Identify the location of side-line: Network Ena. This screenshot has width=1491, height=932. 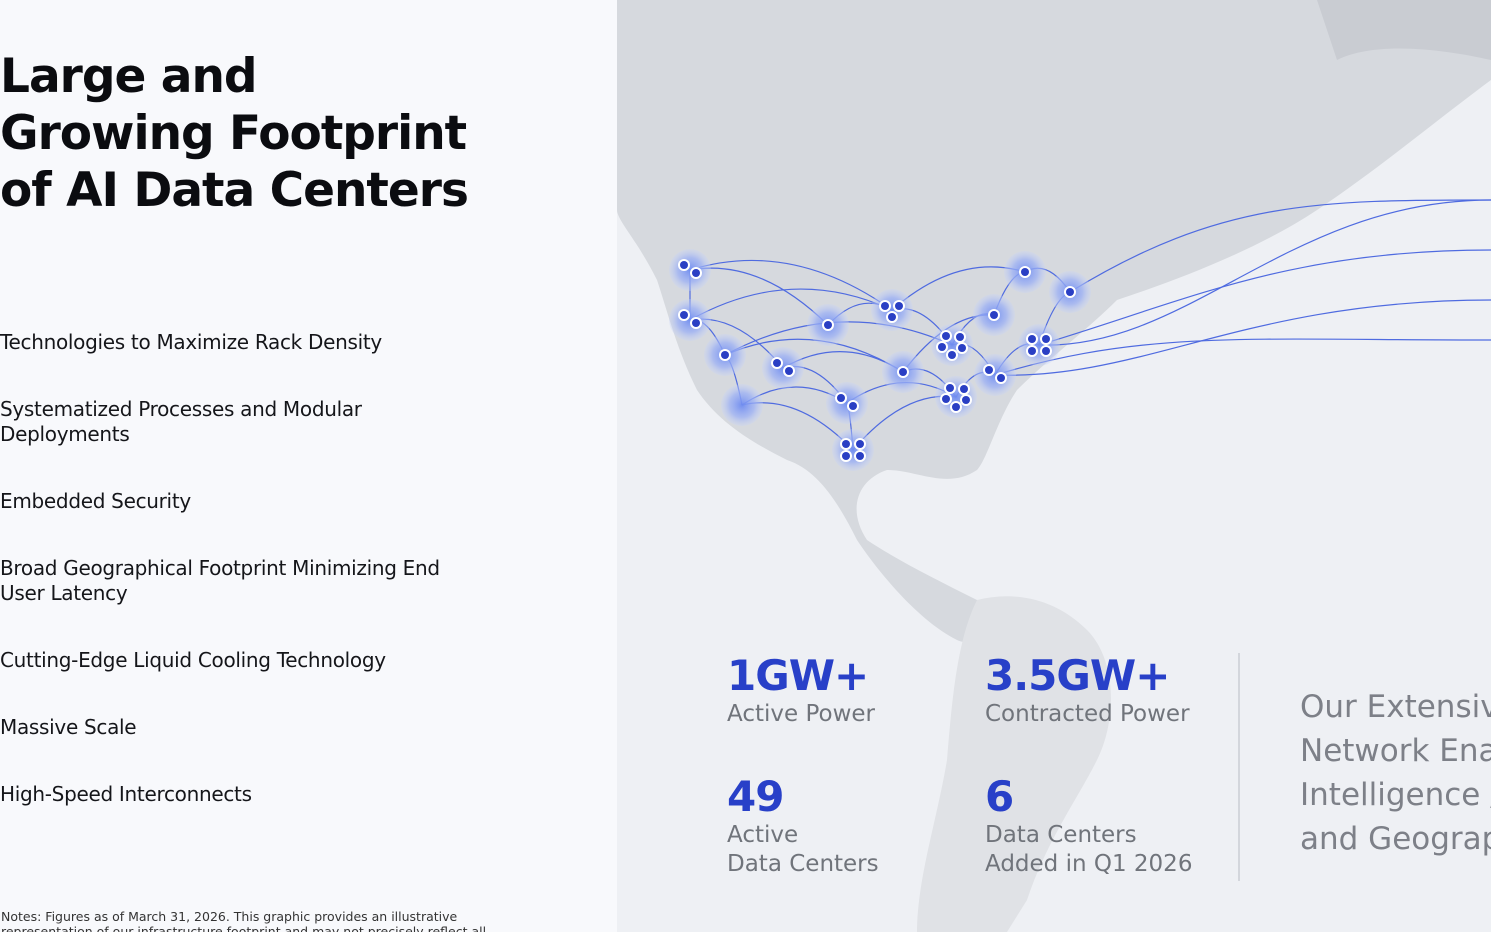
(1395, 751).